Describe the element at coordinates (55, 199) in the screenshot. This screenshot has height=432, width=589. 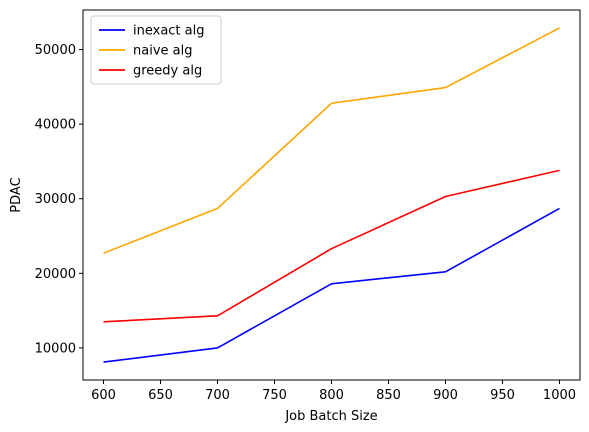
I see `y-tick-label: 30000` at that location.